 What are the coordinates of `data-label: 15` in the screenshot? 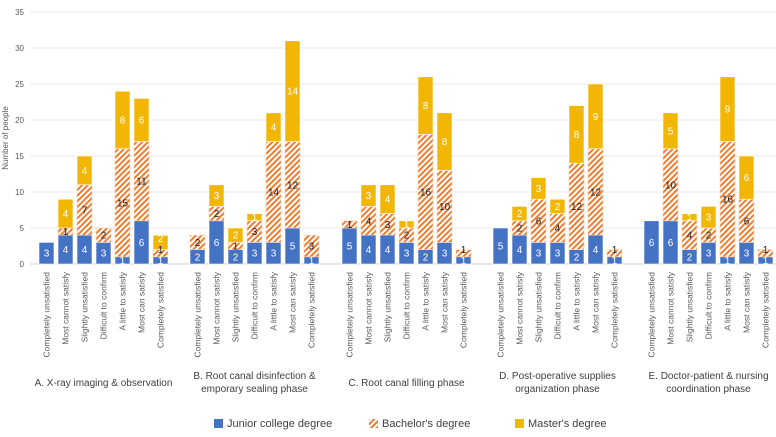 It's located at (123, 203).